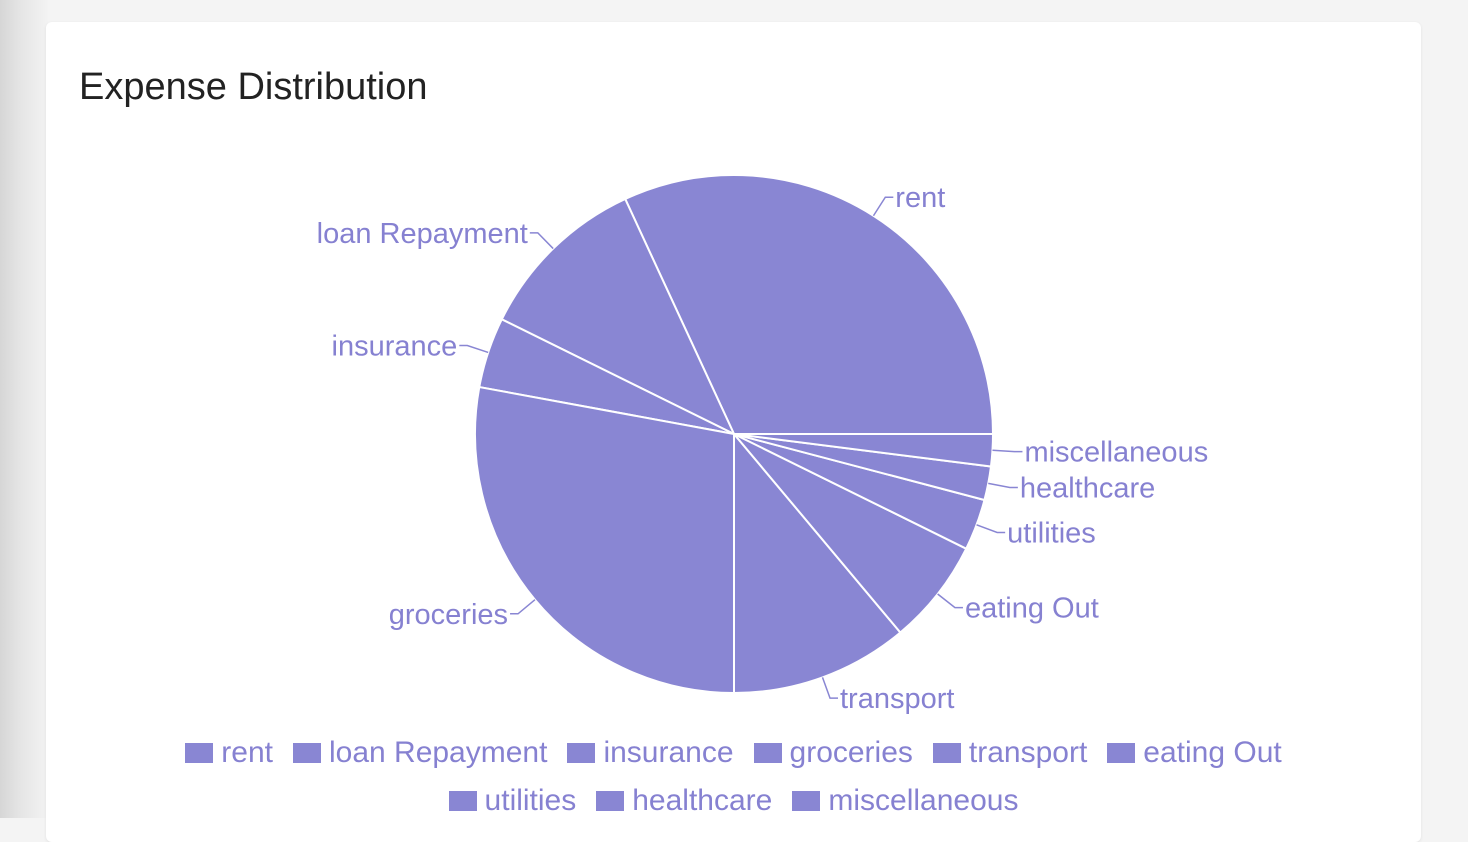 The width and height of the screenshot is (1468, 842). What do you see at coordinates (617, 316) in the screenshot?
I see `pie-slice-loan-repayment` at bounding box center [617, 316].